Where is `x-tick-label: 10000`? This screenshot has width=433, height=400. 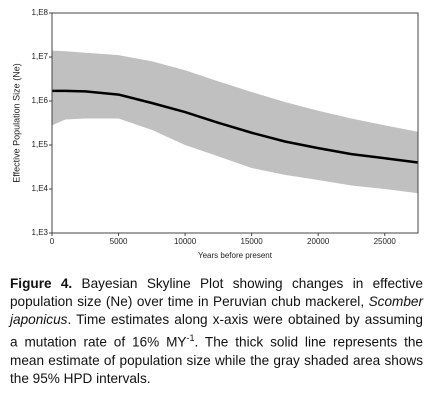 x-tick-label: 10000 is located at coordinates (185, 241).